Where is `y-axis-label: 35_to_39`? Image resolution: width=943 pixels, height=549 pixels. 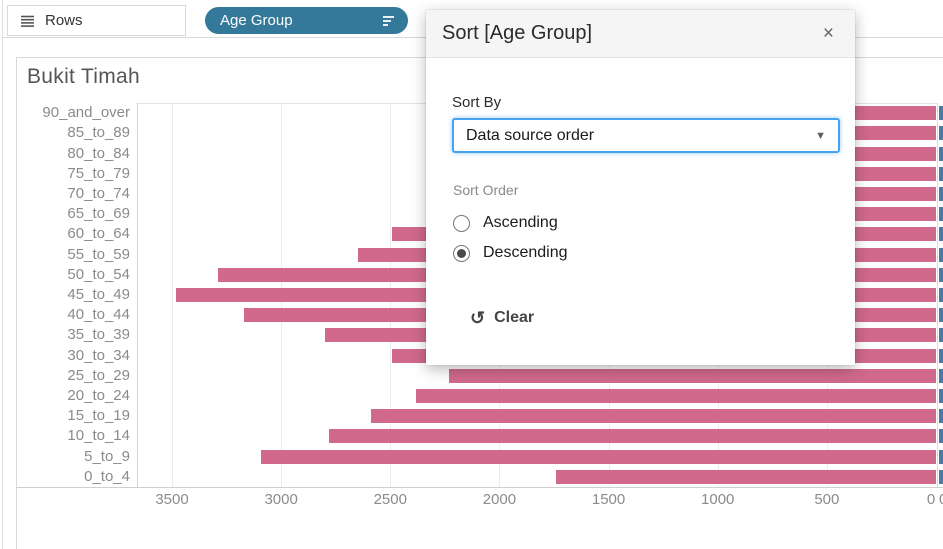
y-axis-label: 35_to_39 is located at coordinates (98, 335).